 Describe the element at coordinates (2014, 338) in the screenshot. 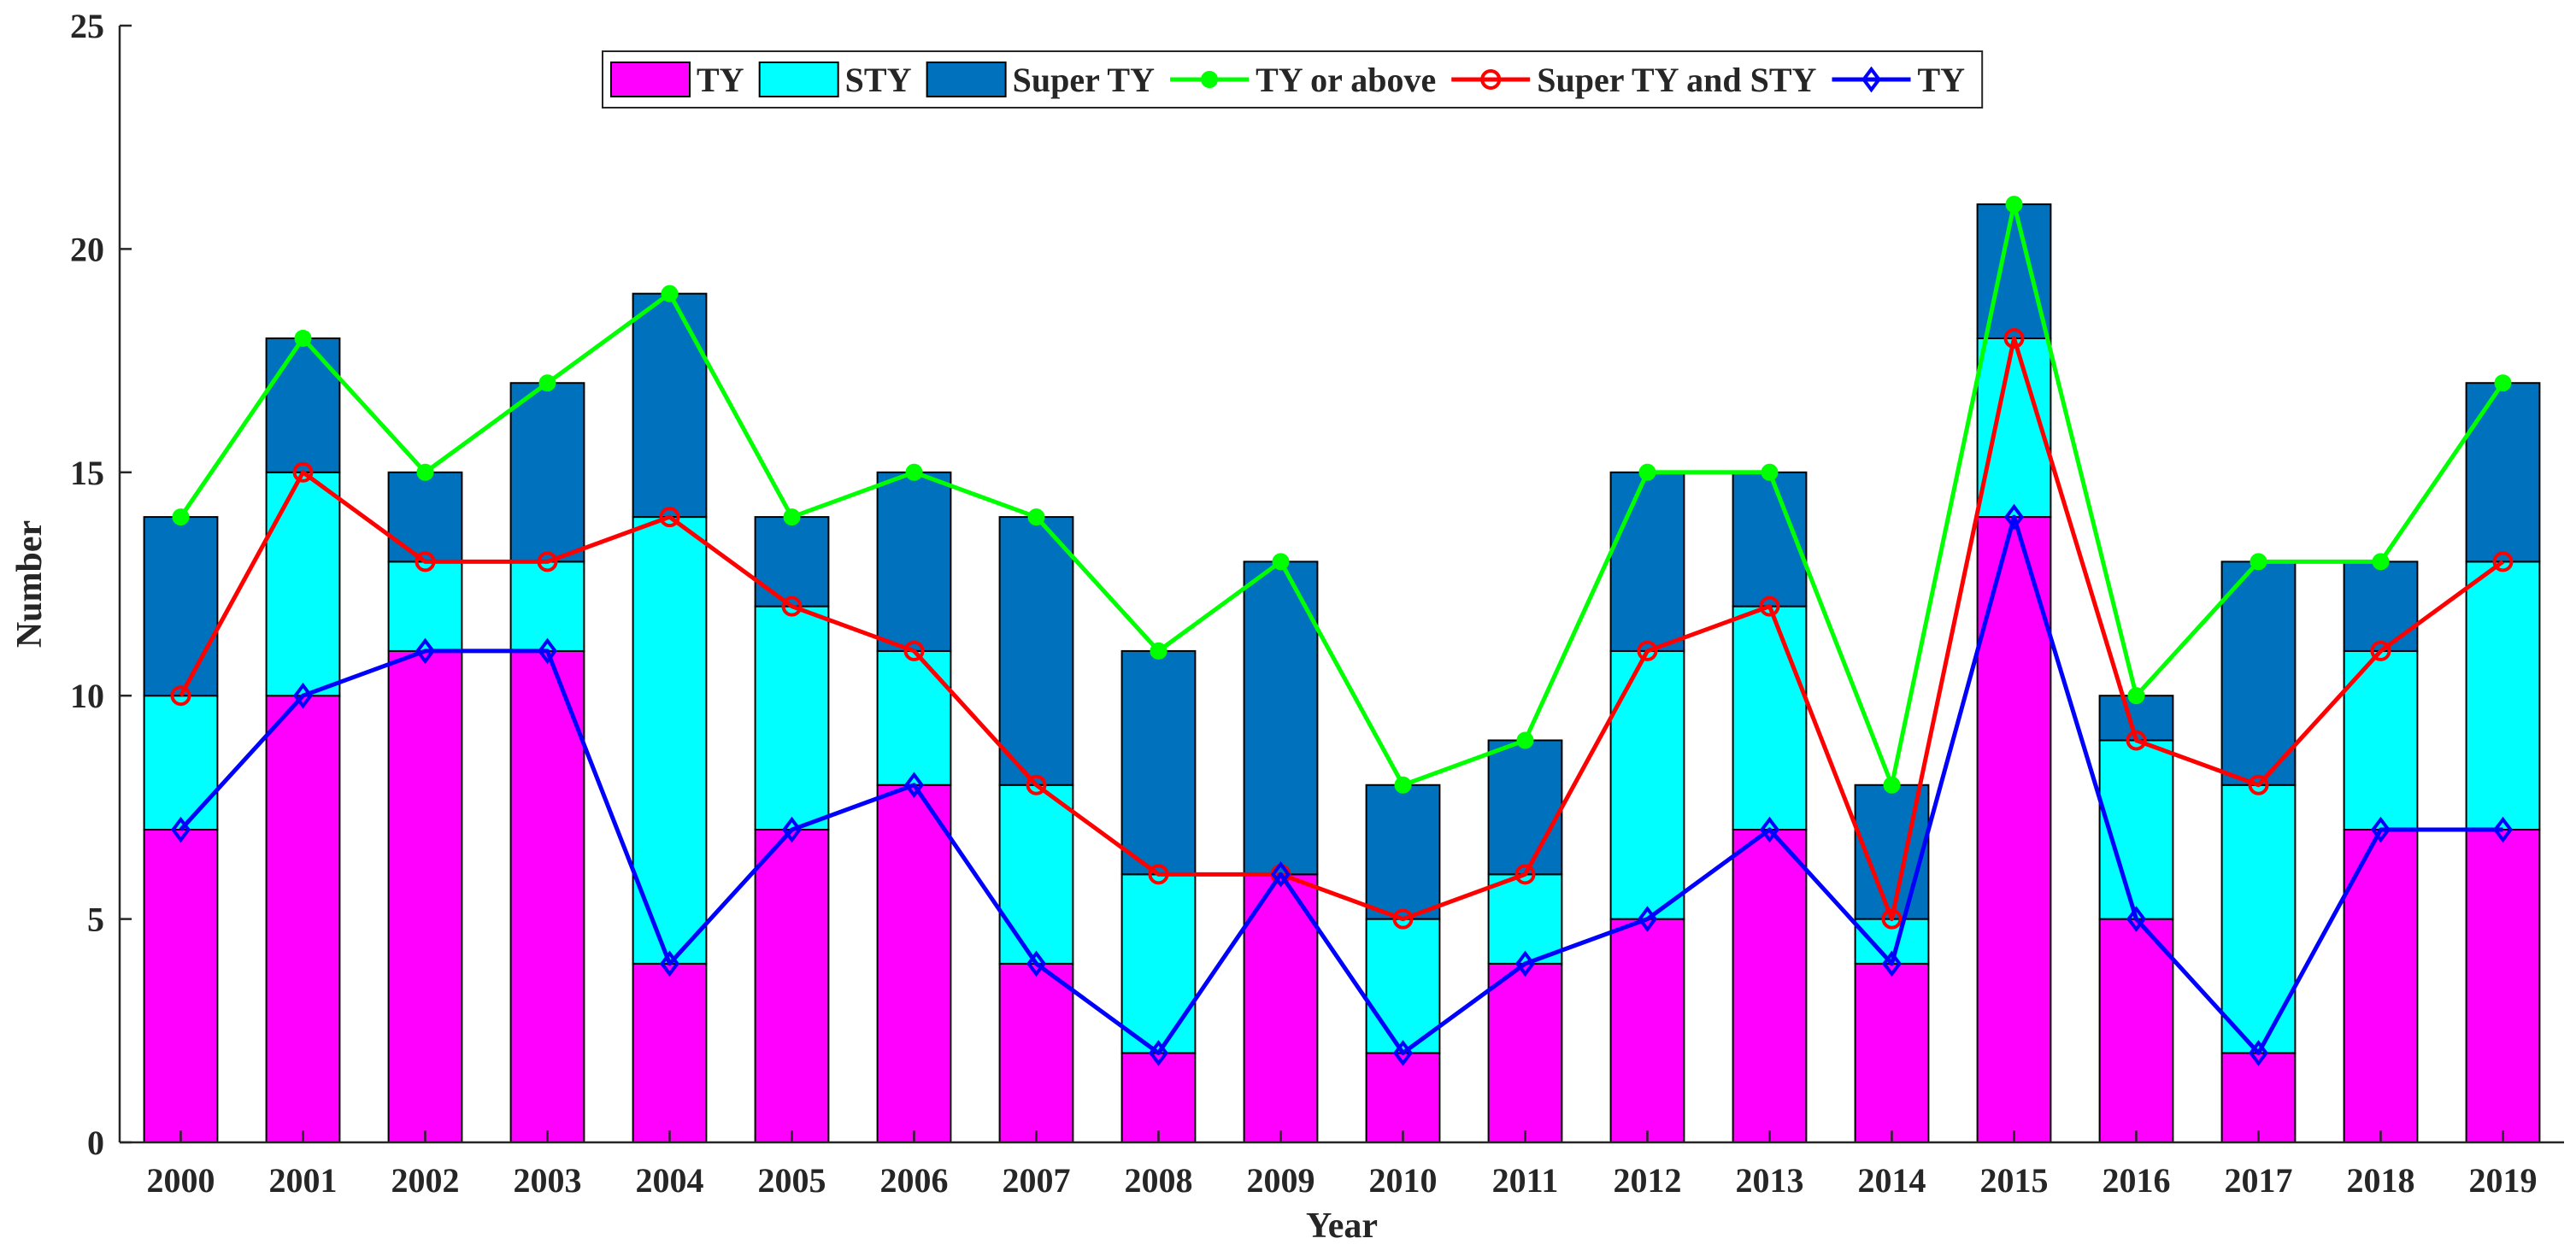

I see `marker-super-ty-and-sty-2015` at that location.